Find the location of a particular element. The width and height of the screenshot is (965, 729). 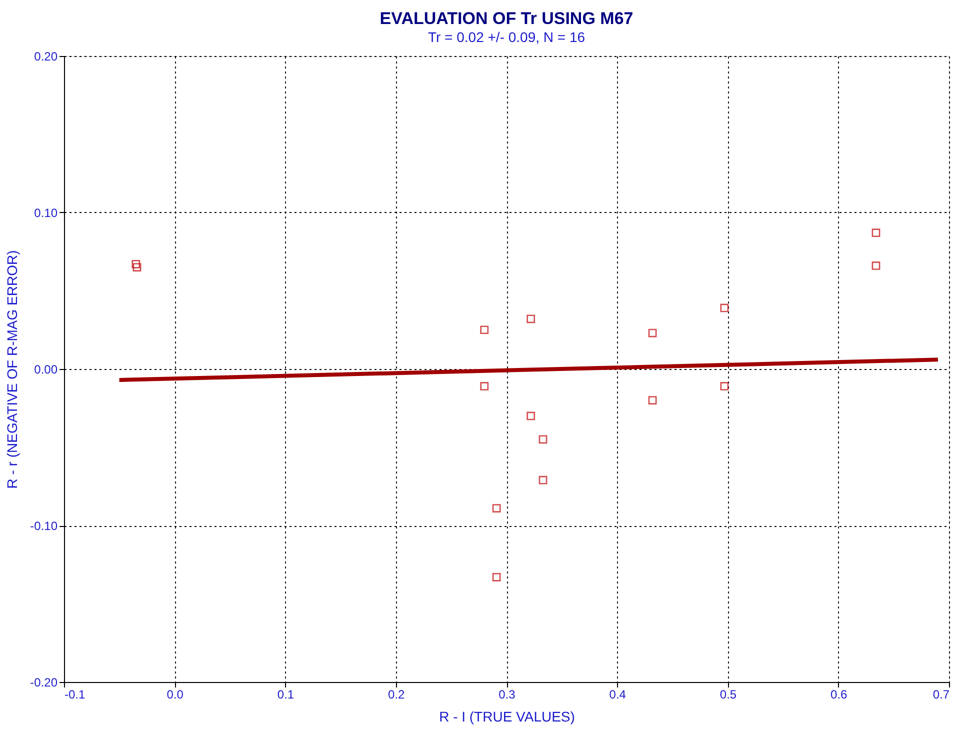

x-axis-title: R - I (TRUE VALUES) is located at coordinates (507, 716).